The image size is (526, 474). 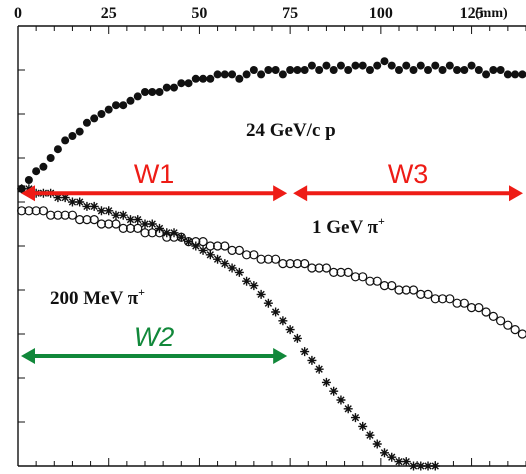 I want to click on x-tick-label: 125, so click(x=472, y=13).